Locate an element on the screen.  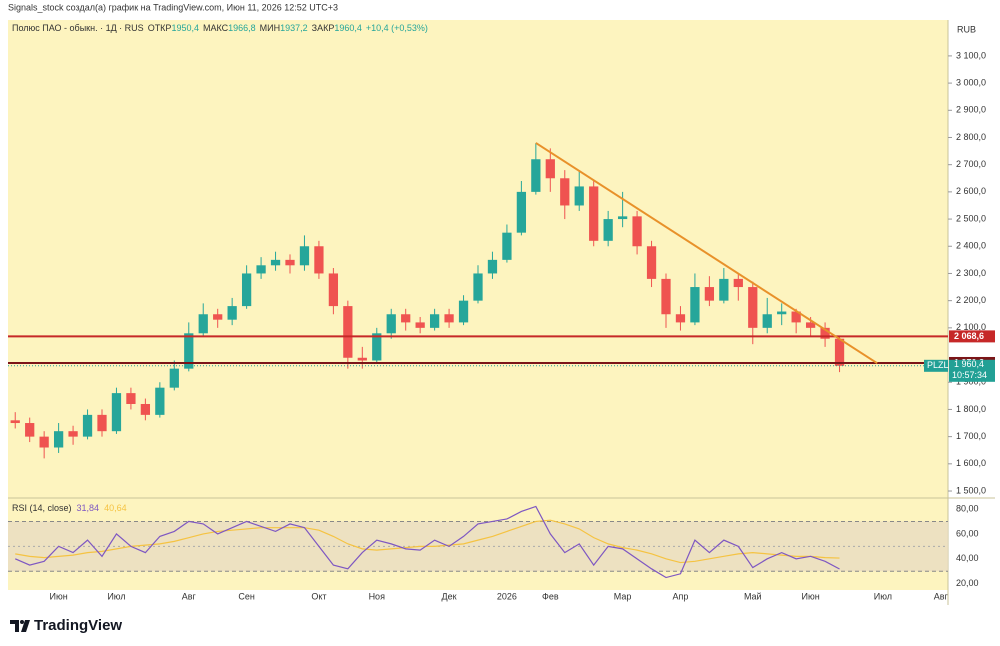
symbol-tag is located at coordinates (936, 365).